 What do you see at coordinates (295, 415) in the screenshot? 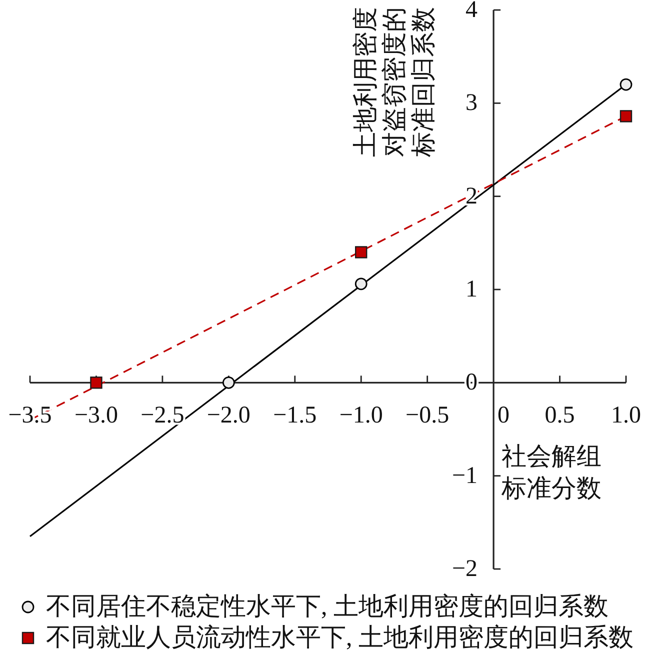
I see `x-tick-label: −1.5` at bounding box center [295, 415].